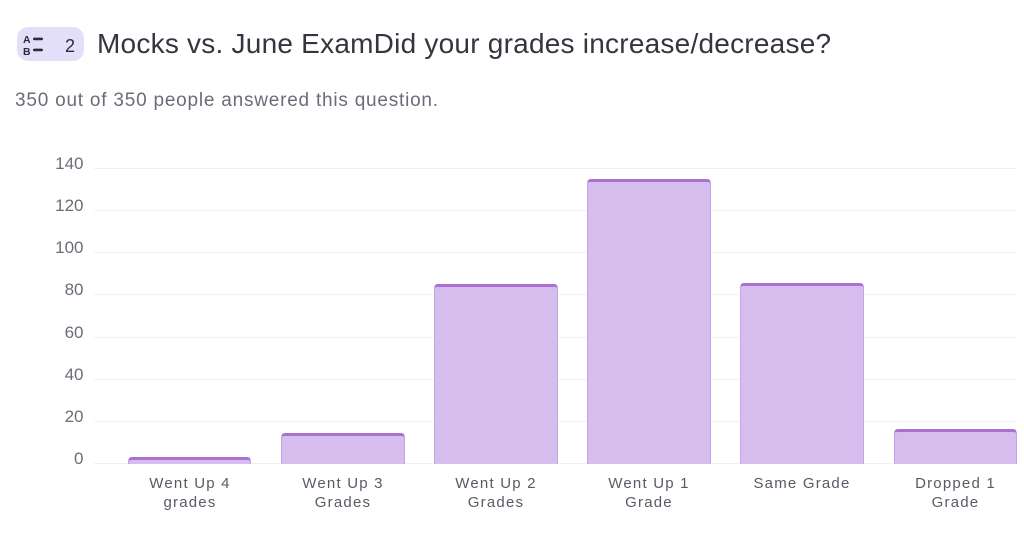 Image resolution: width=1024 pixels, height=543 pixels. What do you see at coordinates (27, 51) in the screenshot?
I see `svg-text: B` at bounding box center [27, 51].